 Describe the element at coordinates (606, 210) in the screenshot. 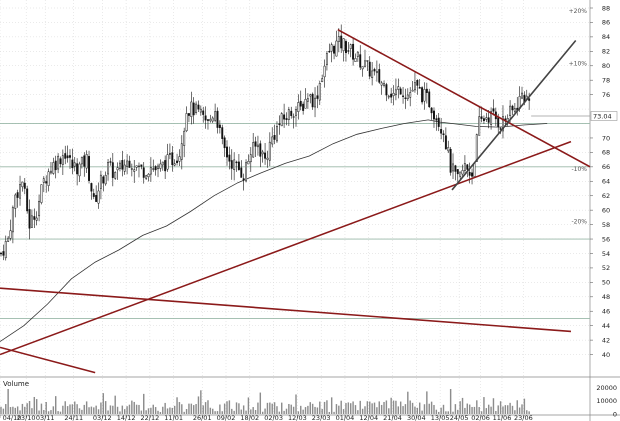

I see `price-tick-label: 60` at that location.